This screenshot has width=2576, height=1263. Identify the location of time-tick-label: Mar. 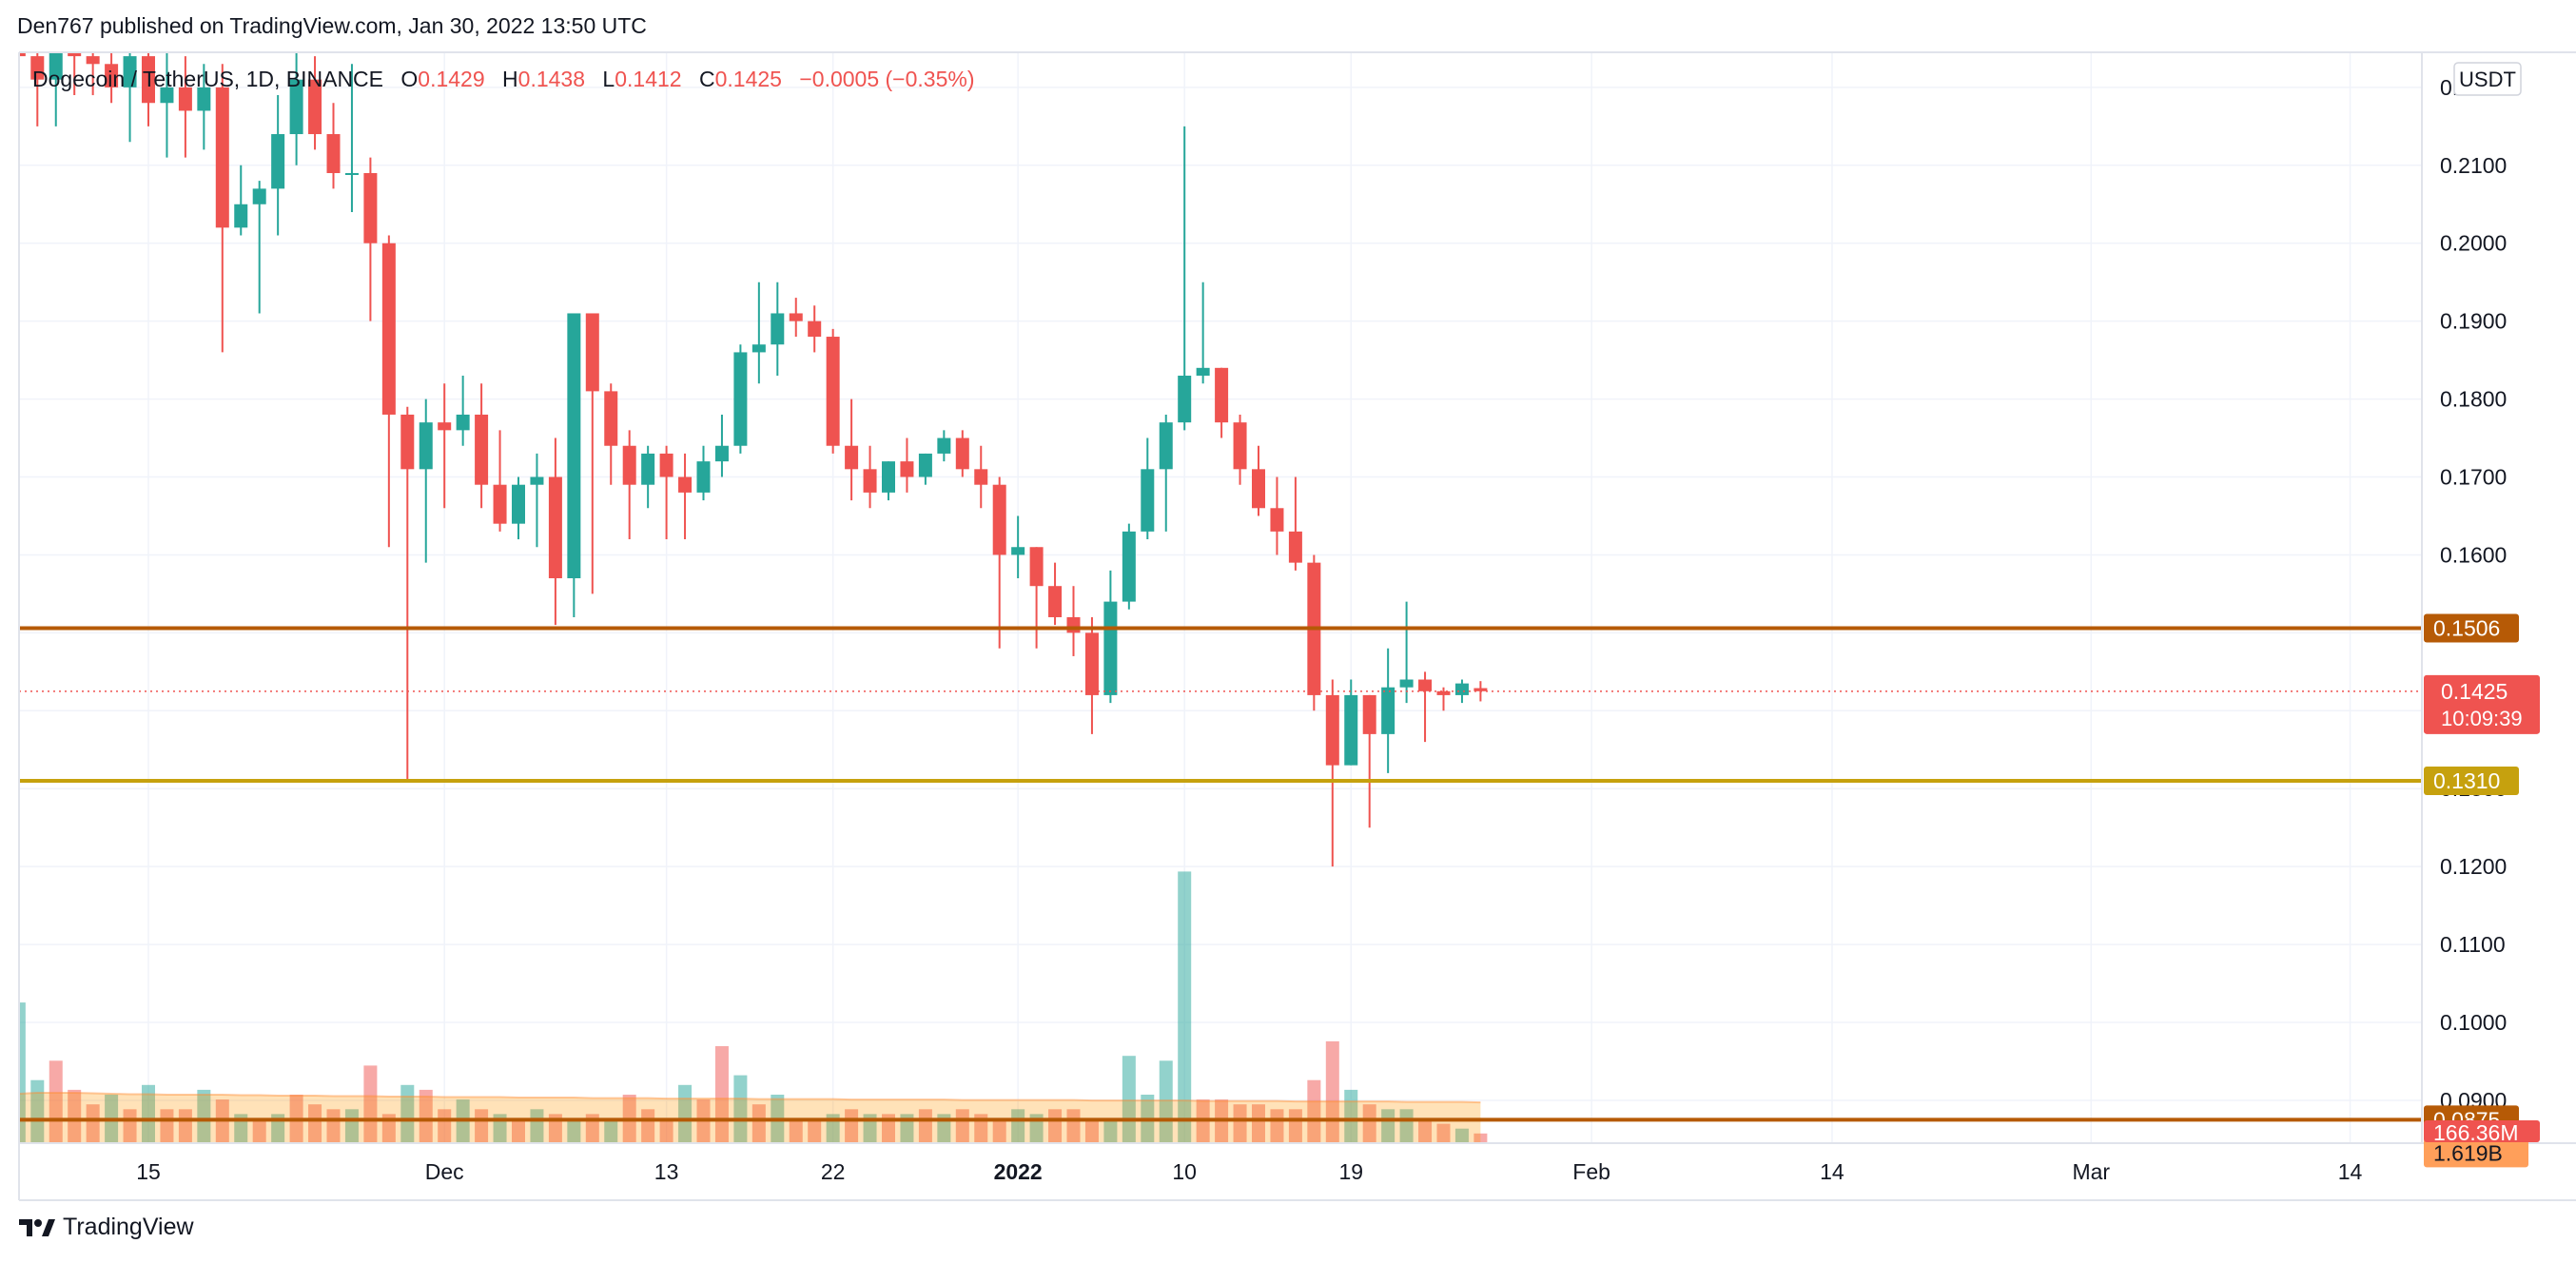
(2091, 1171).